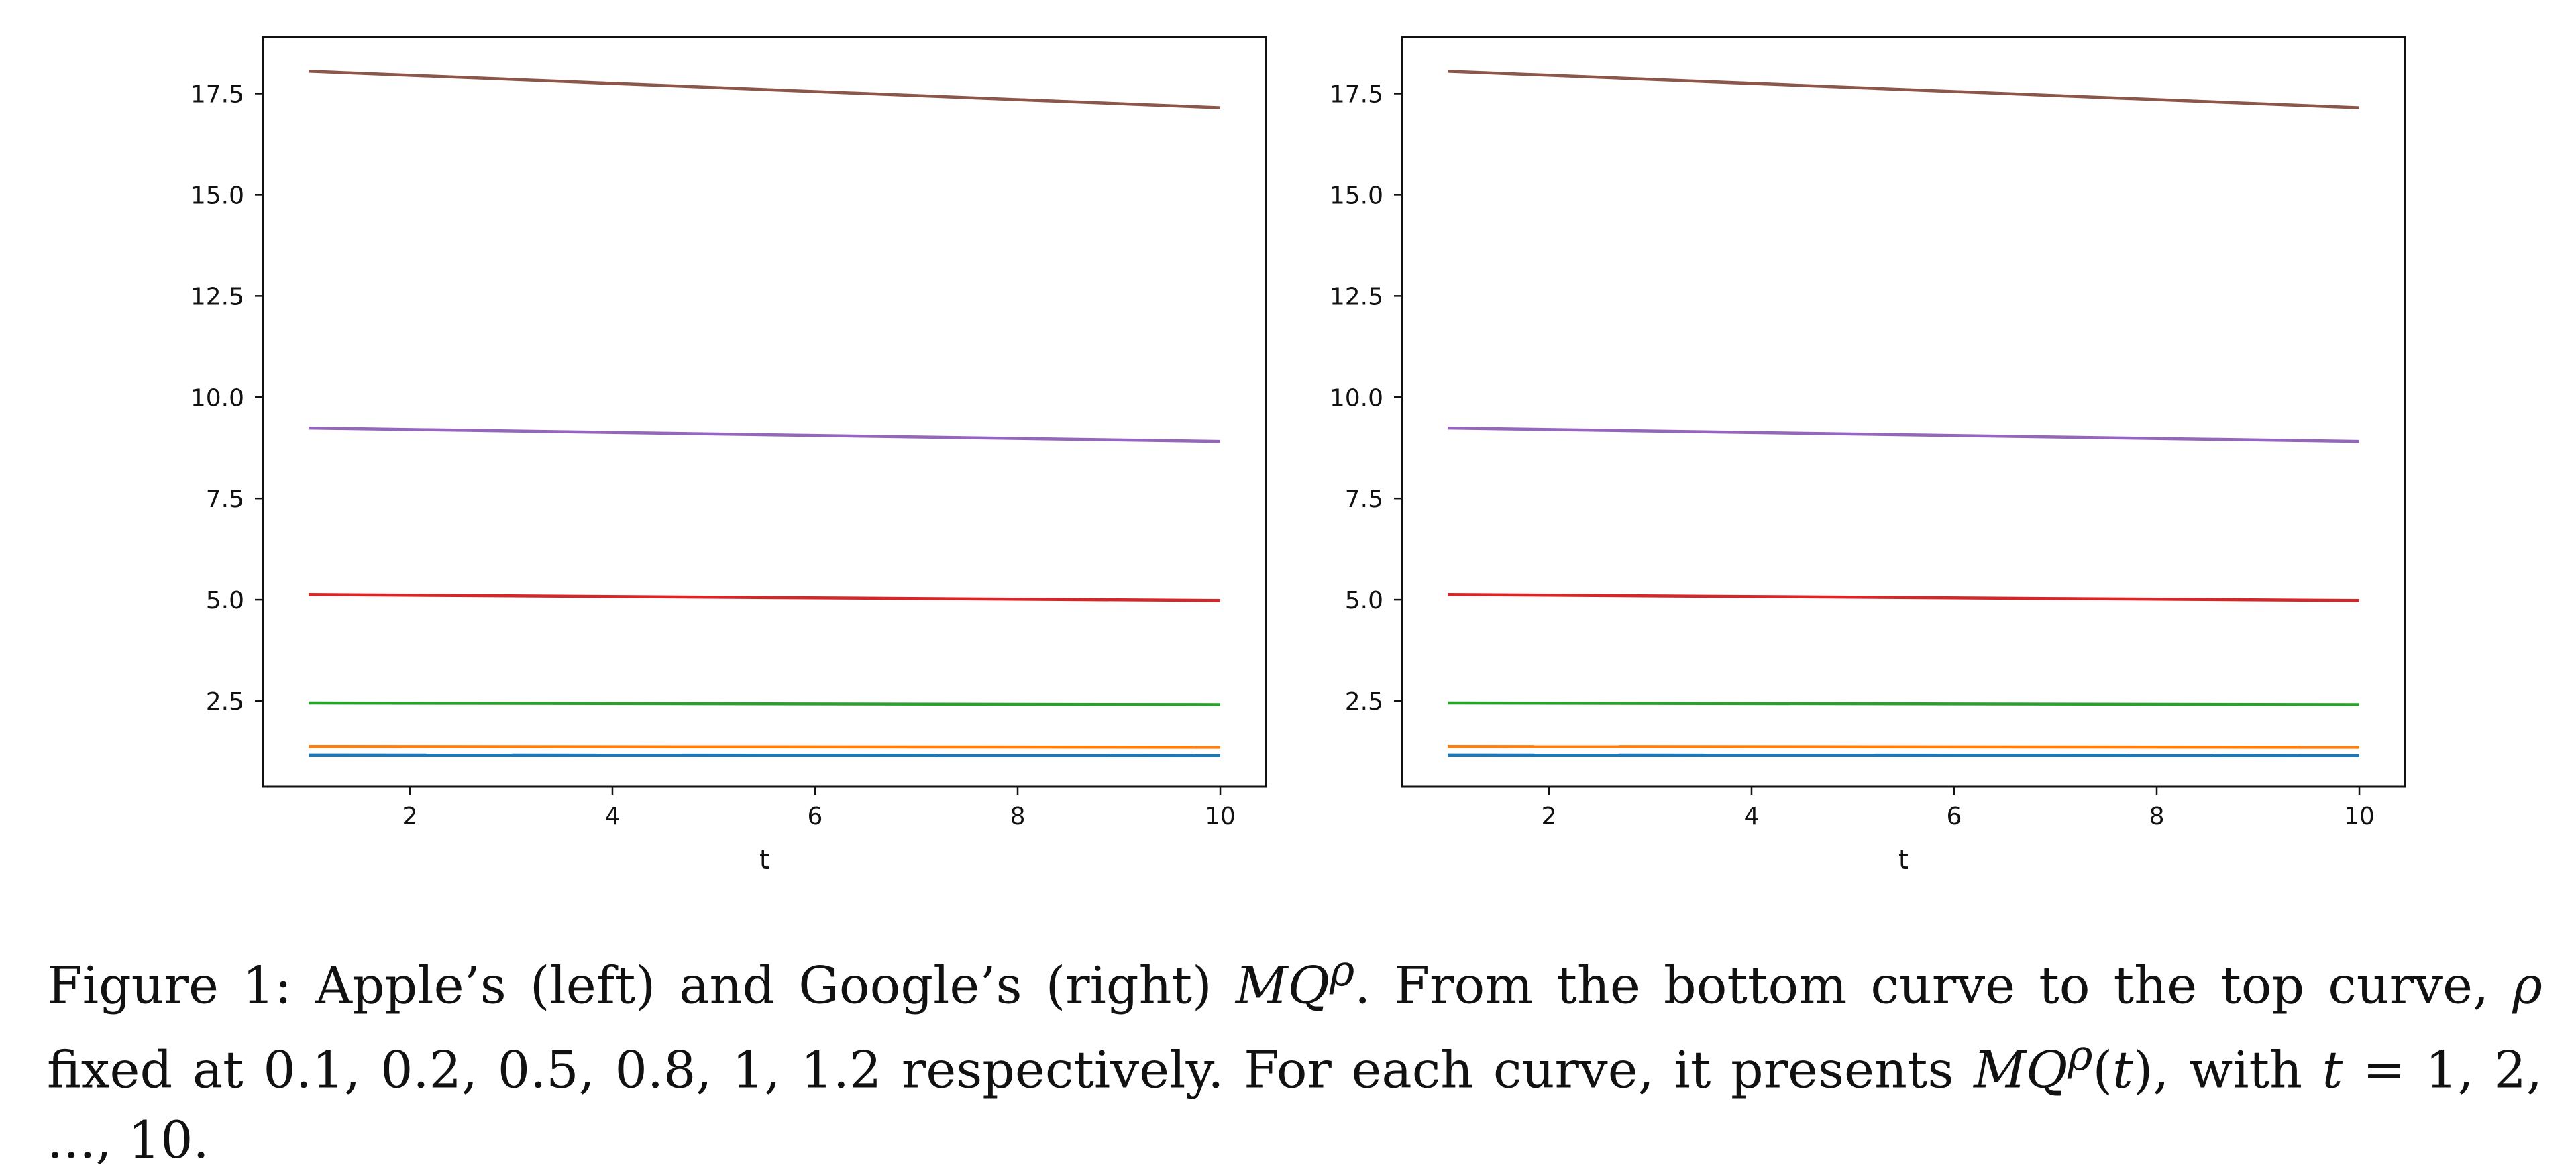 The height and width of the screenshot is (1175, 2576). What do you see at coordinates (1282, 985) in the screenshot?
I see `caption-mq: MQ` at bounding box center [1282, 985].